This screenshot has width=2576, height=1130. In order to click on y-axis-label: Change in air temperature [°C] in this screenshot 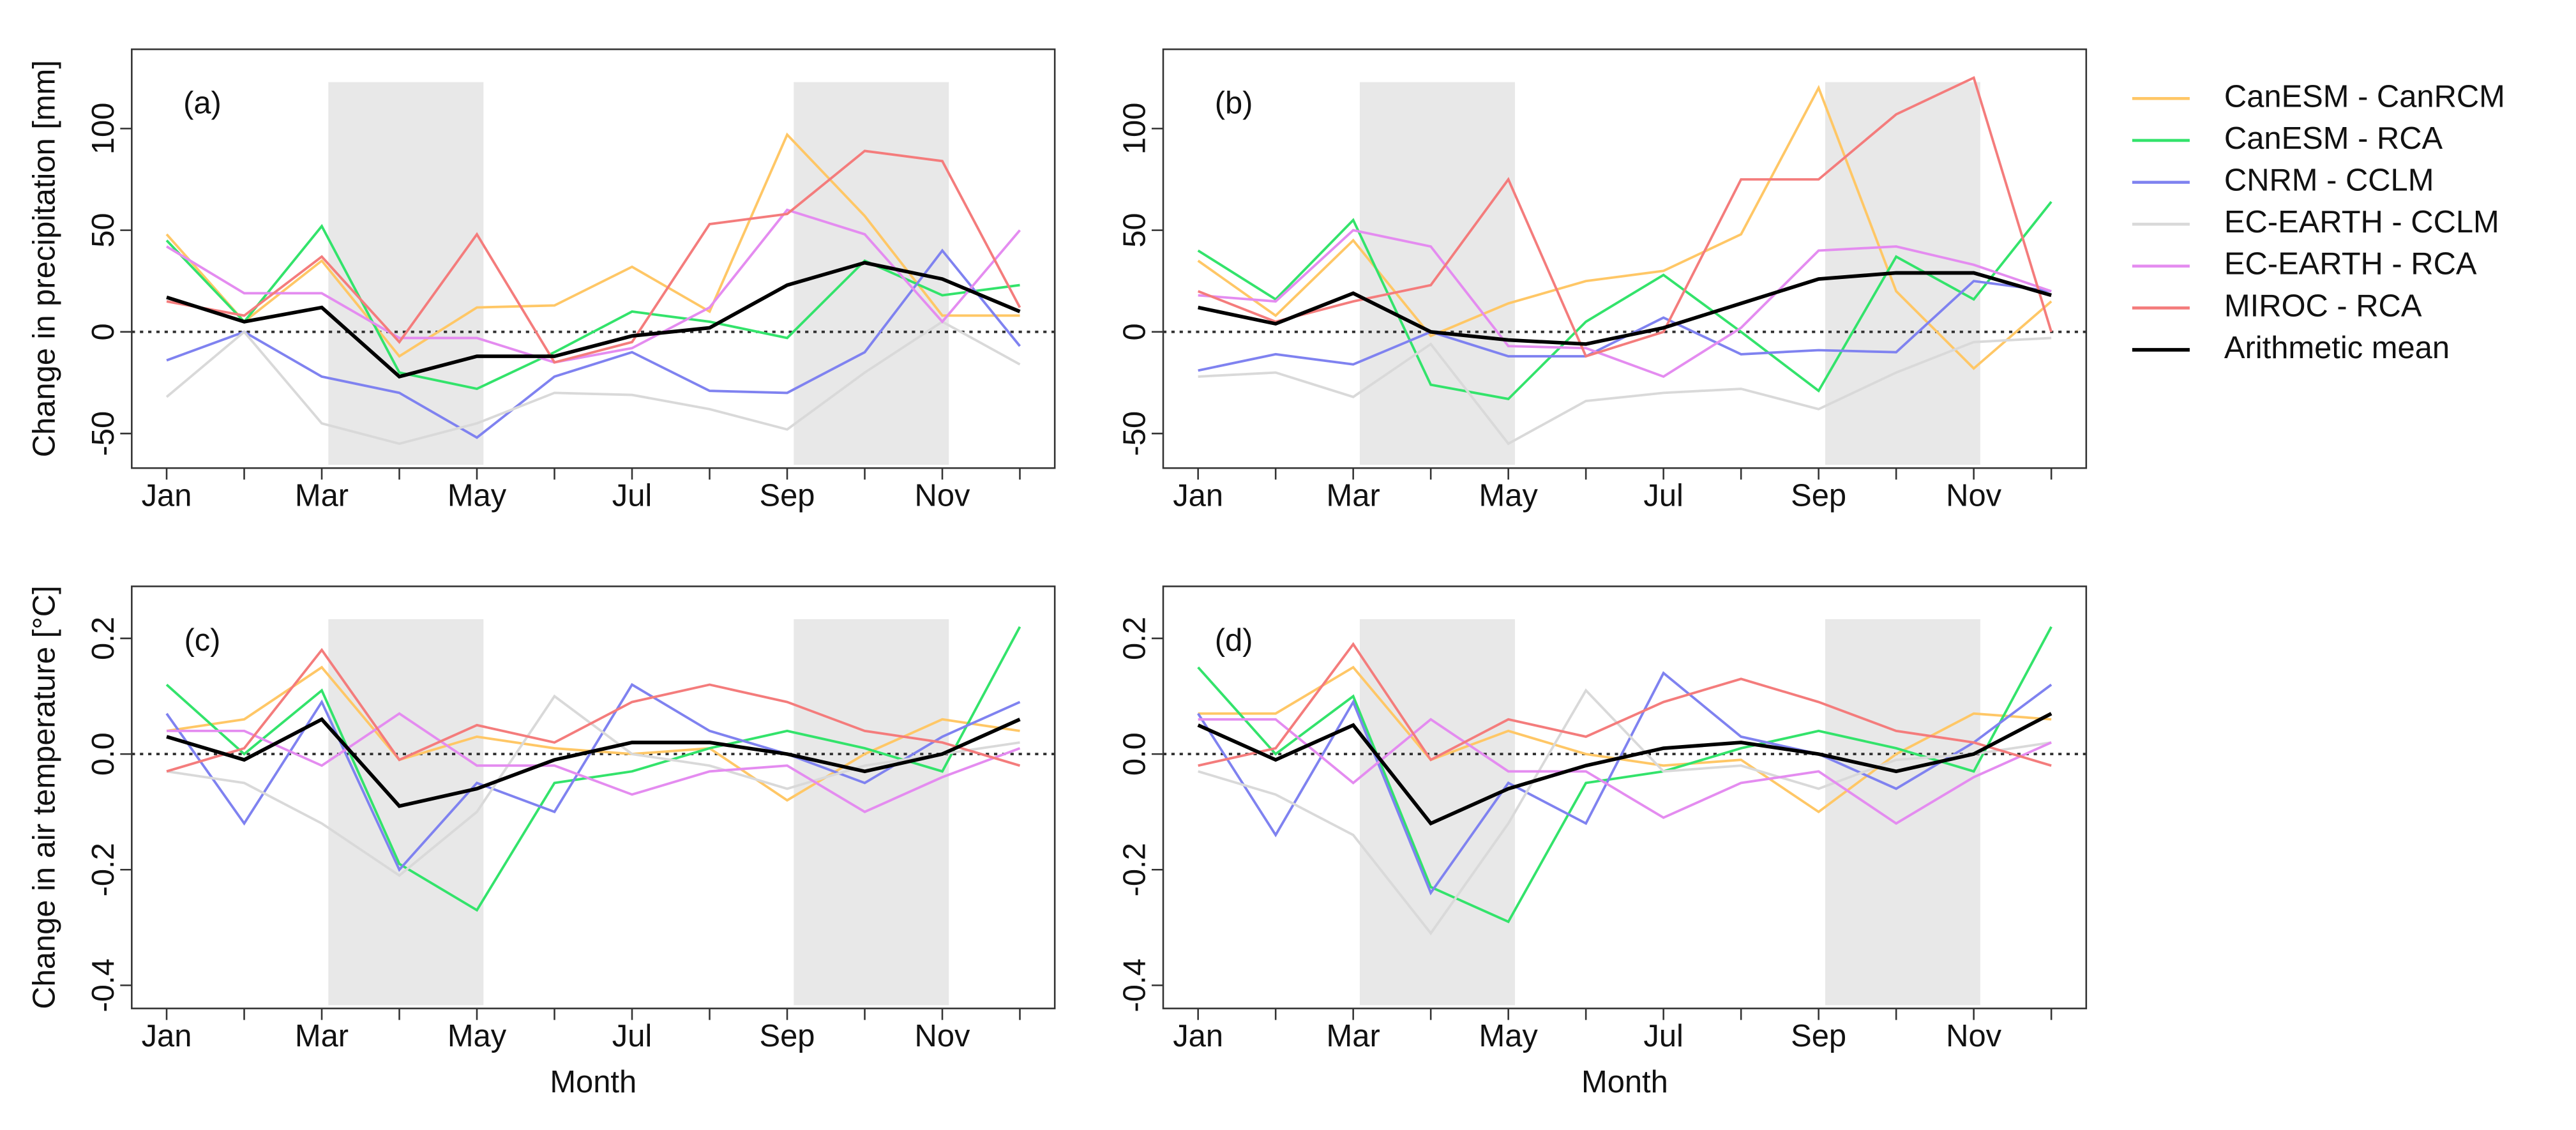, I will do `click(44, 797)`.